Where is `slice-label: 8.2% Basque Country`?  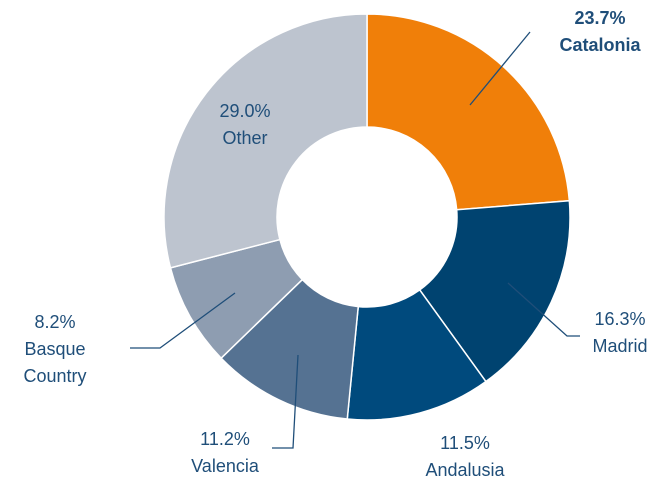
slice-label: 8.2% Basque Country is located at coordinates (55, 349).